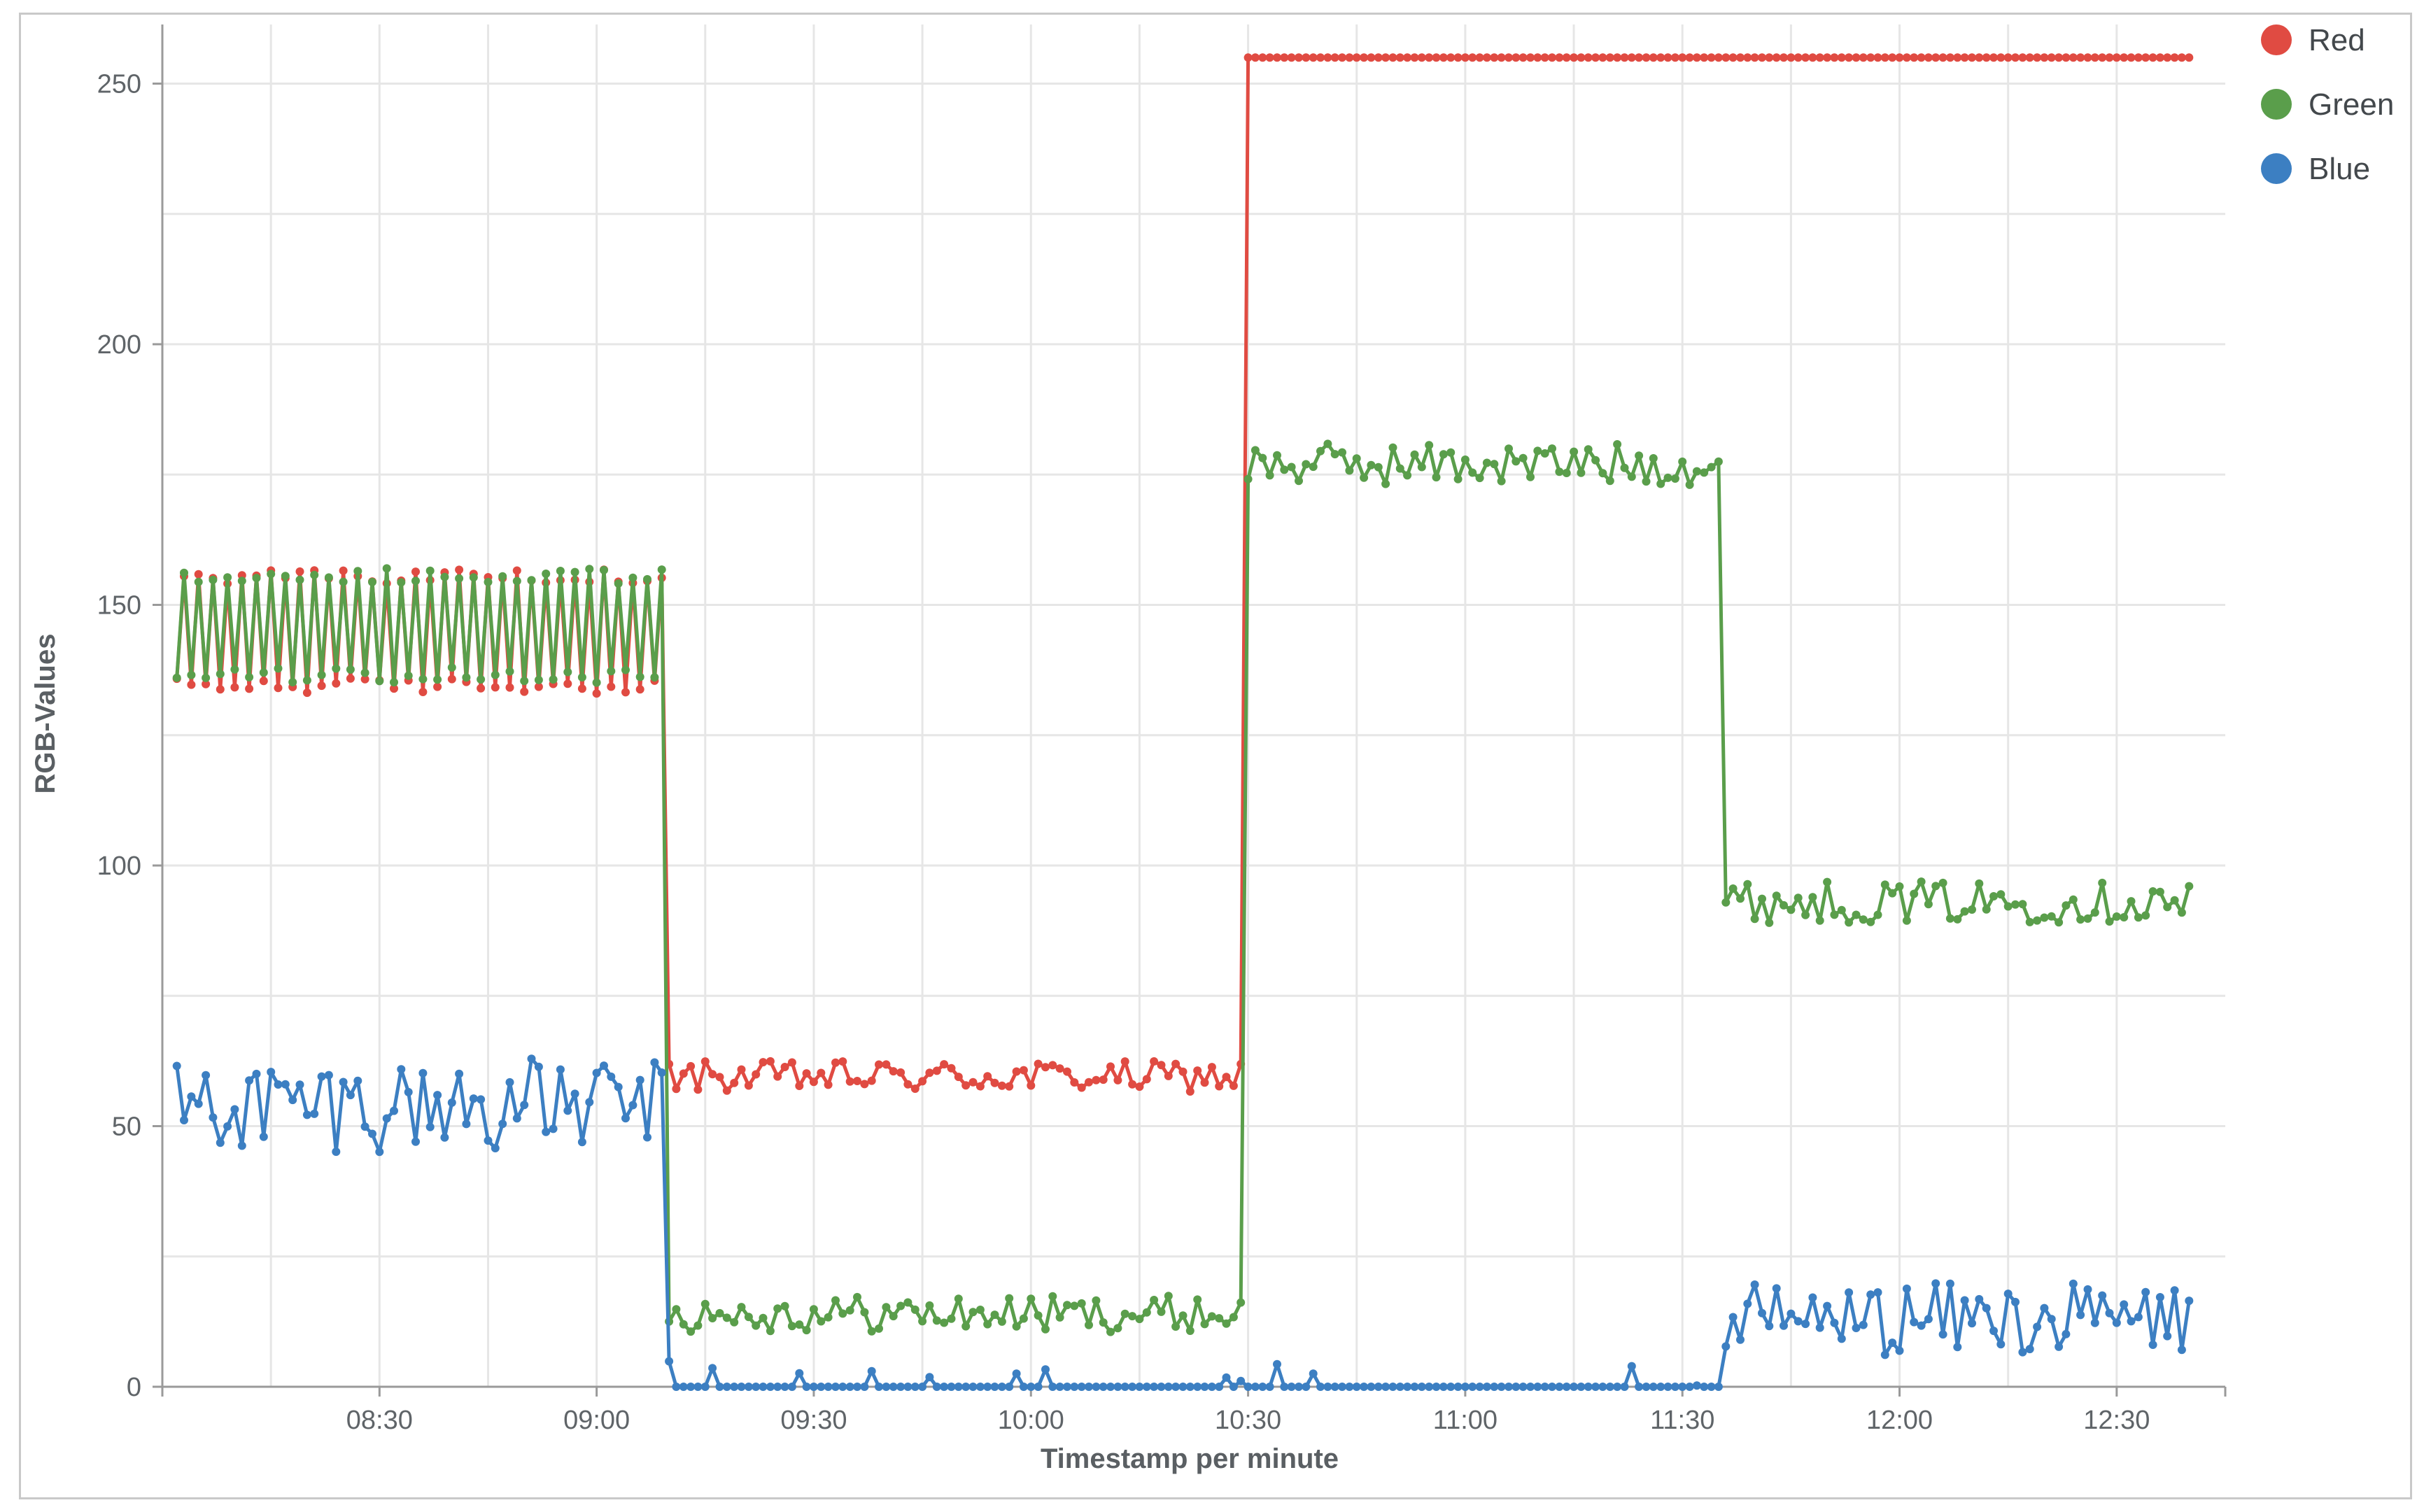  I want to click on legend-label-red: Red, so click(2337, 40).